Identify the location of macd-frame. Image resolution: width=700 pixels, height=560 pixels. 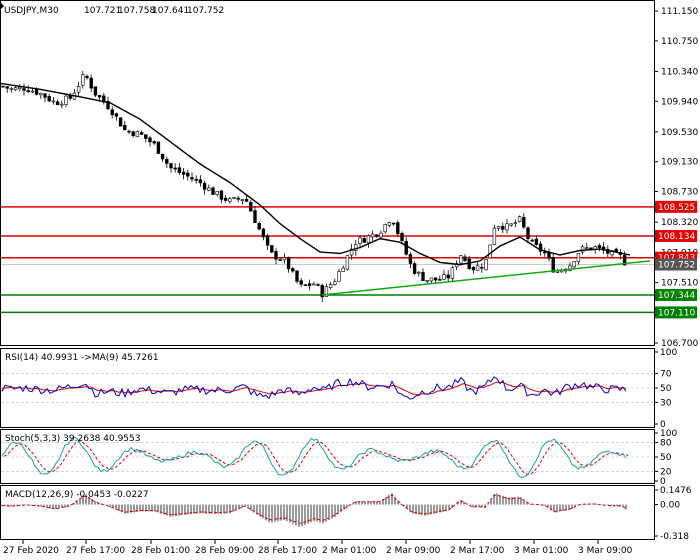
(327, 512).